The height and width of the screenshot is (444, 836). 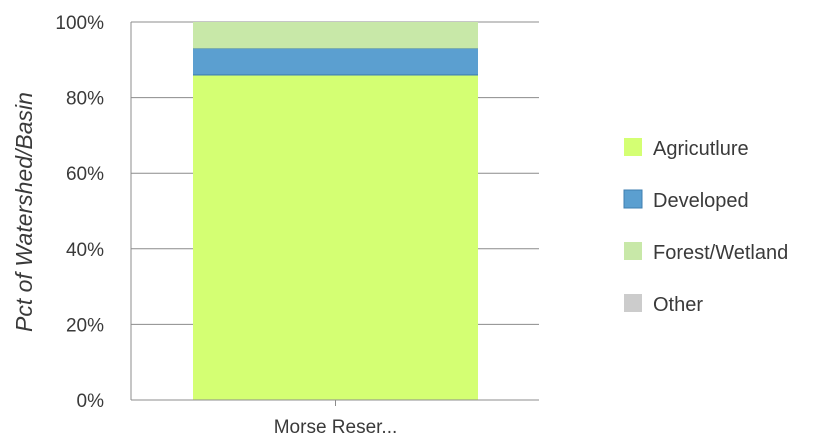 What do you see at coordinates (93, 212) in the screenshot?
I see `y-axis: 0% 20% 40% 60% 80% 100%` at bounding box center [93, 212].